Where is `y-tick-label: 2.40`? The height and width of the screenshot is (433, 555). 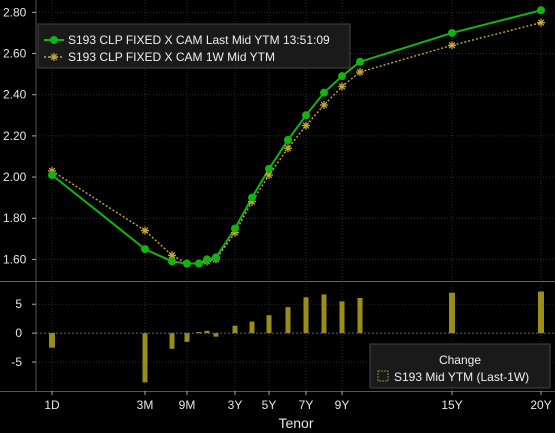 y-tick-label: 2.40 is located at coordinates (15, 95).